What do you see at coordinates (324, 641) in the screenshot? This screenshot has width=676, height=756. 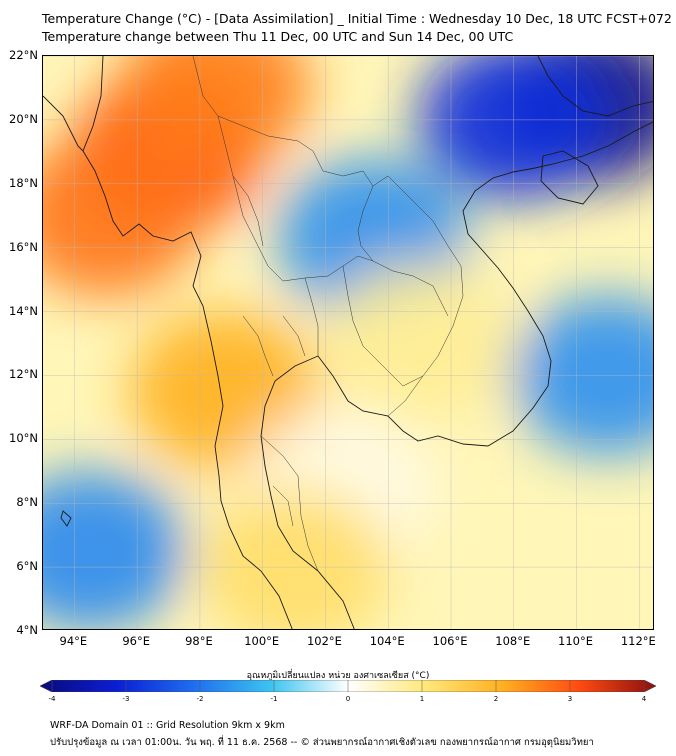 I see `lon-label: 102°E` at bounding box center [324, 641].